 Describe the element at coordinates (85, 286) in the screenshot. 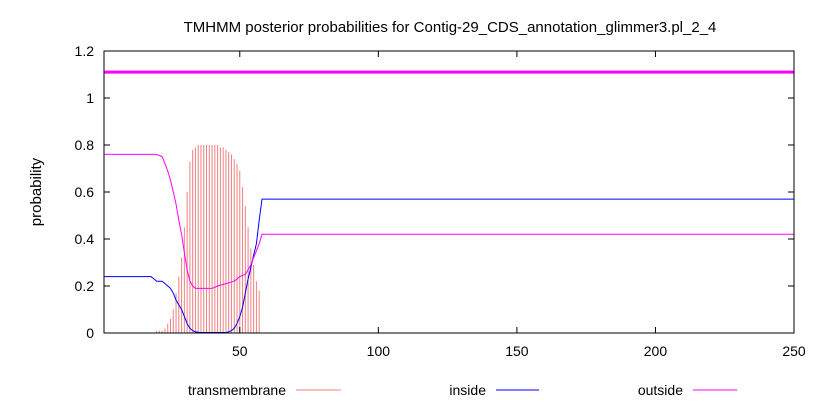

I see `y-tick-label: 0.2` at that location.